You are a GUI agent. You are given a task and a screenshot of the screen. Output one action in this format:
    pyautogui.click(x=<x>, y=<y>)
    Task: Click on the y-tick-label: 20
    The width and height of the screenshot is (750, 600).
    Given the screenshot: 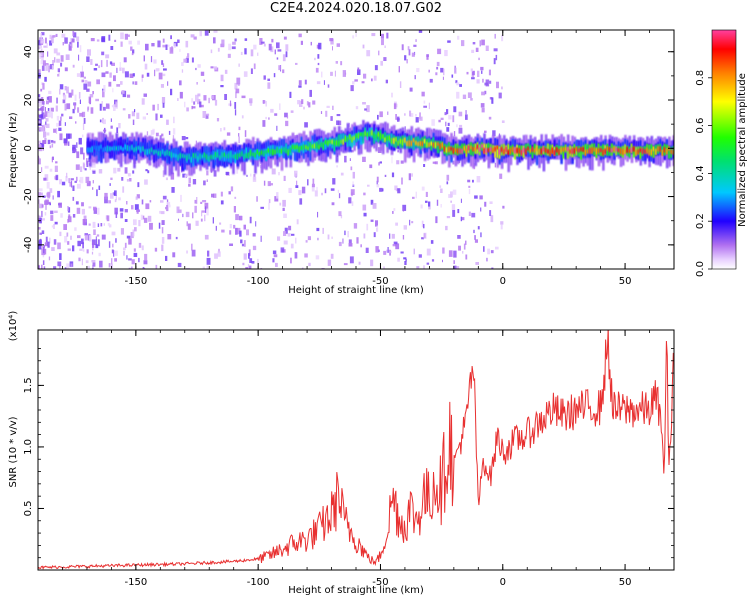 What is the action you would take?
    pyautogui.click(x=28, y=100)
    